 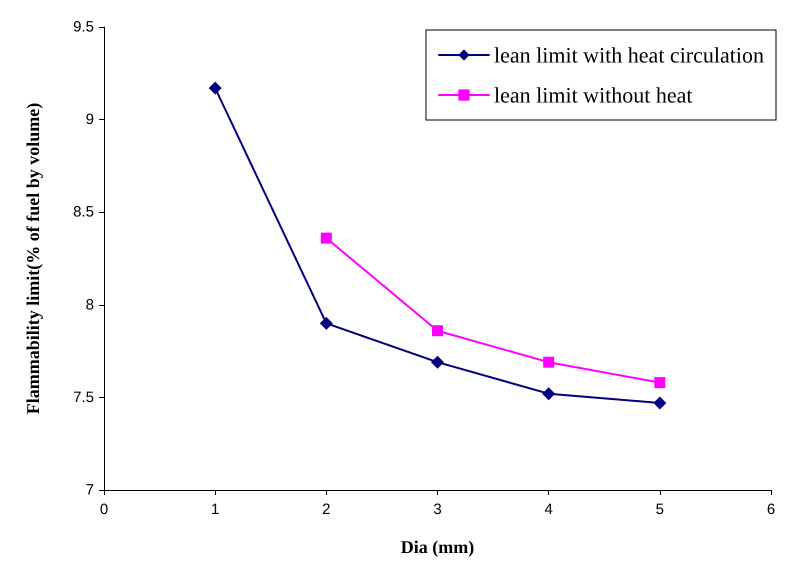 What do you see at coordinates (83, 397) in the screenshot?
I see `y-tick-label: 7.5` at bounding box center [83, 397].